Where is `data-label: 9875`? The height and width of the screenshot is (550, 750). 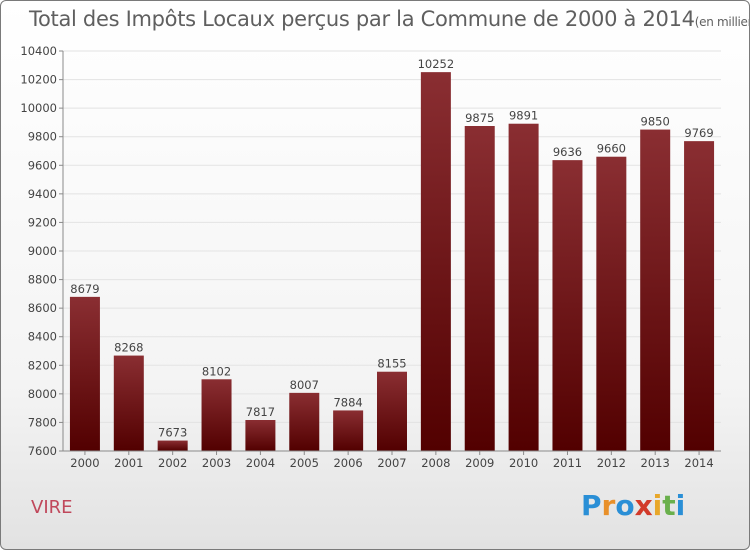
data-label: 9875 is located at coordinates (479, 118).